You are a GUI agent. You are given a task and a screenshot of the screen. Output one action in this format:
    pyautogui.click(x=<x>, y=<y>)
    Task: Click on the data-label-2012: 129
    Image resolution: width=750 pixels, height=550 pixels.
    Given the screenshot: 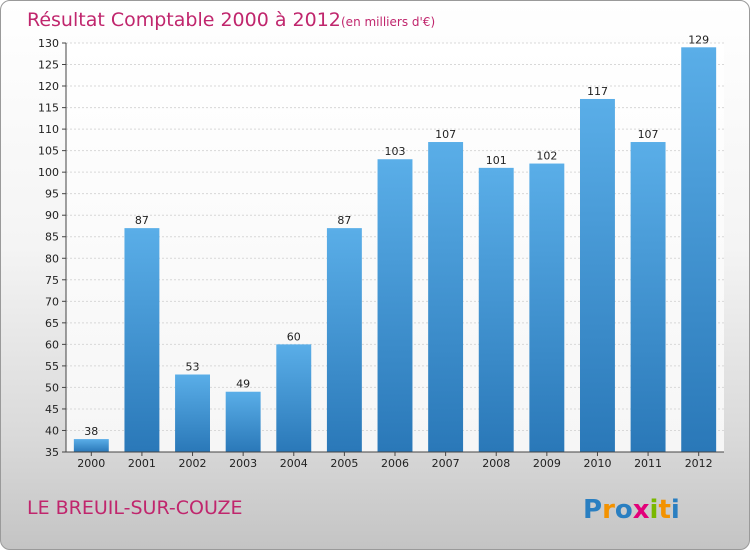 What is the action you would take?
    pyautogui.click(x=698, y=39)
    